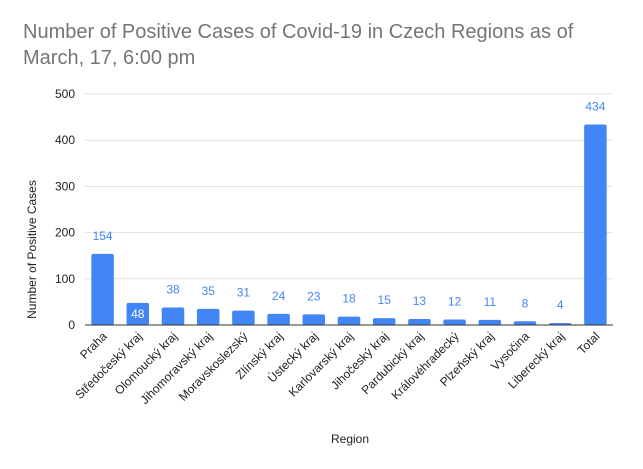  What do you see at coordinates (65, 140) in the screenshot?
I see `y-tick-label: 400` at bounding box center [65, 140].